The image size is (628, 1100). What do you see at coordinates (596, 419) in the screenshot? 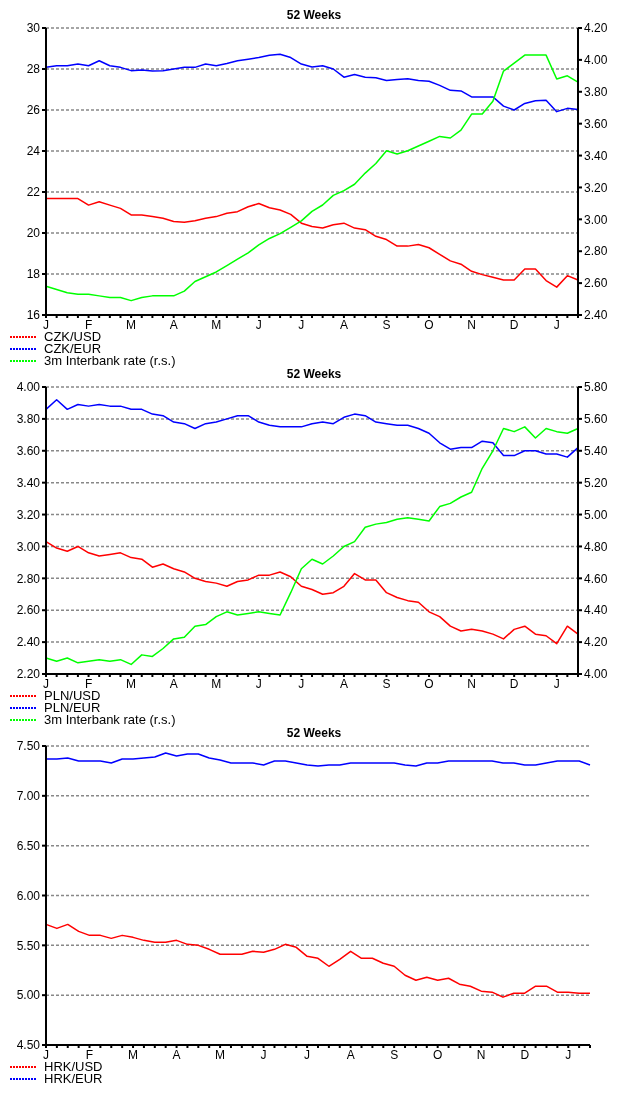
I see `y2-tick-label: 5.60` at bounding box center [596, 419].